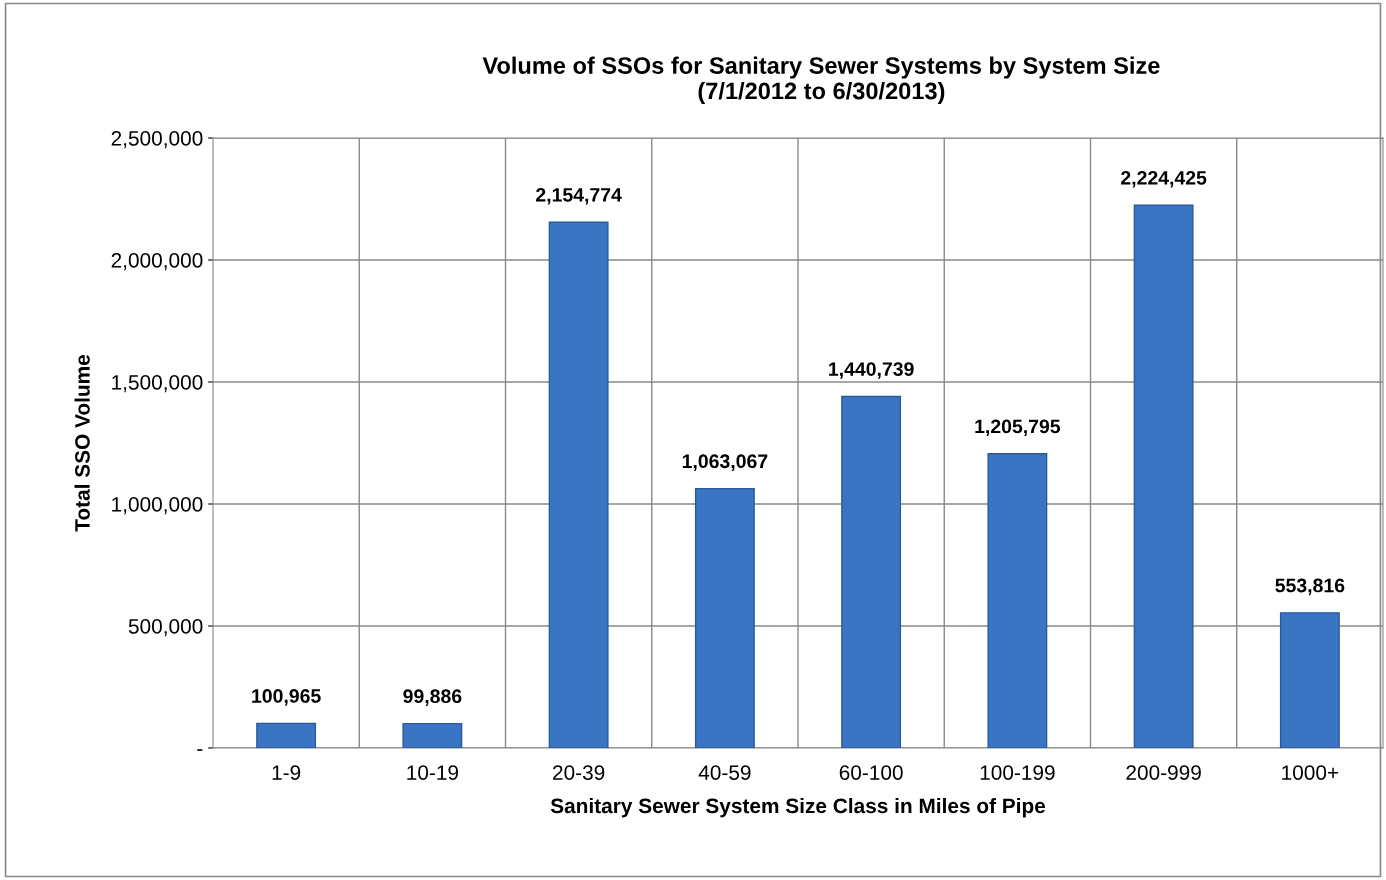 The width and height of the screenshot is (1386, 880). I want to click on data-label: 553,816, so click(1310, 587).